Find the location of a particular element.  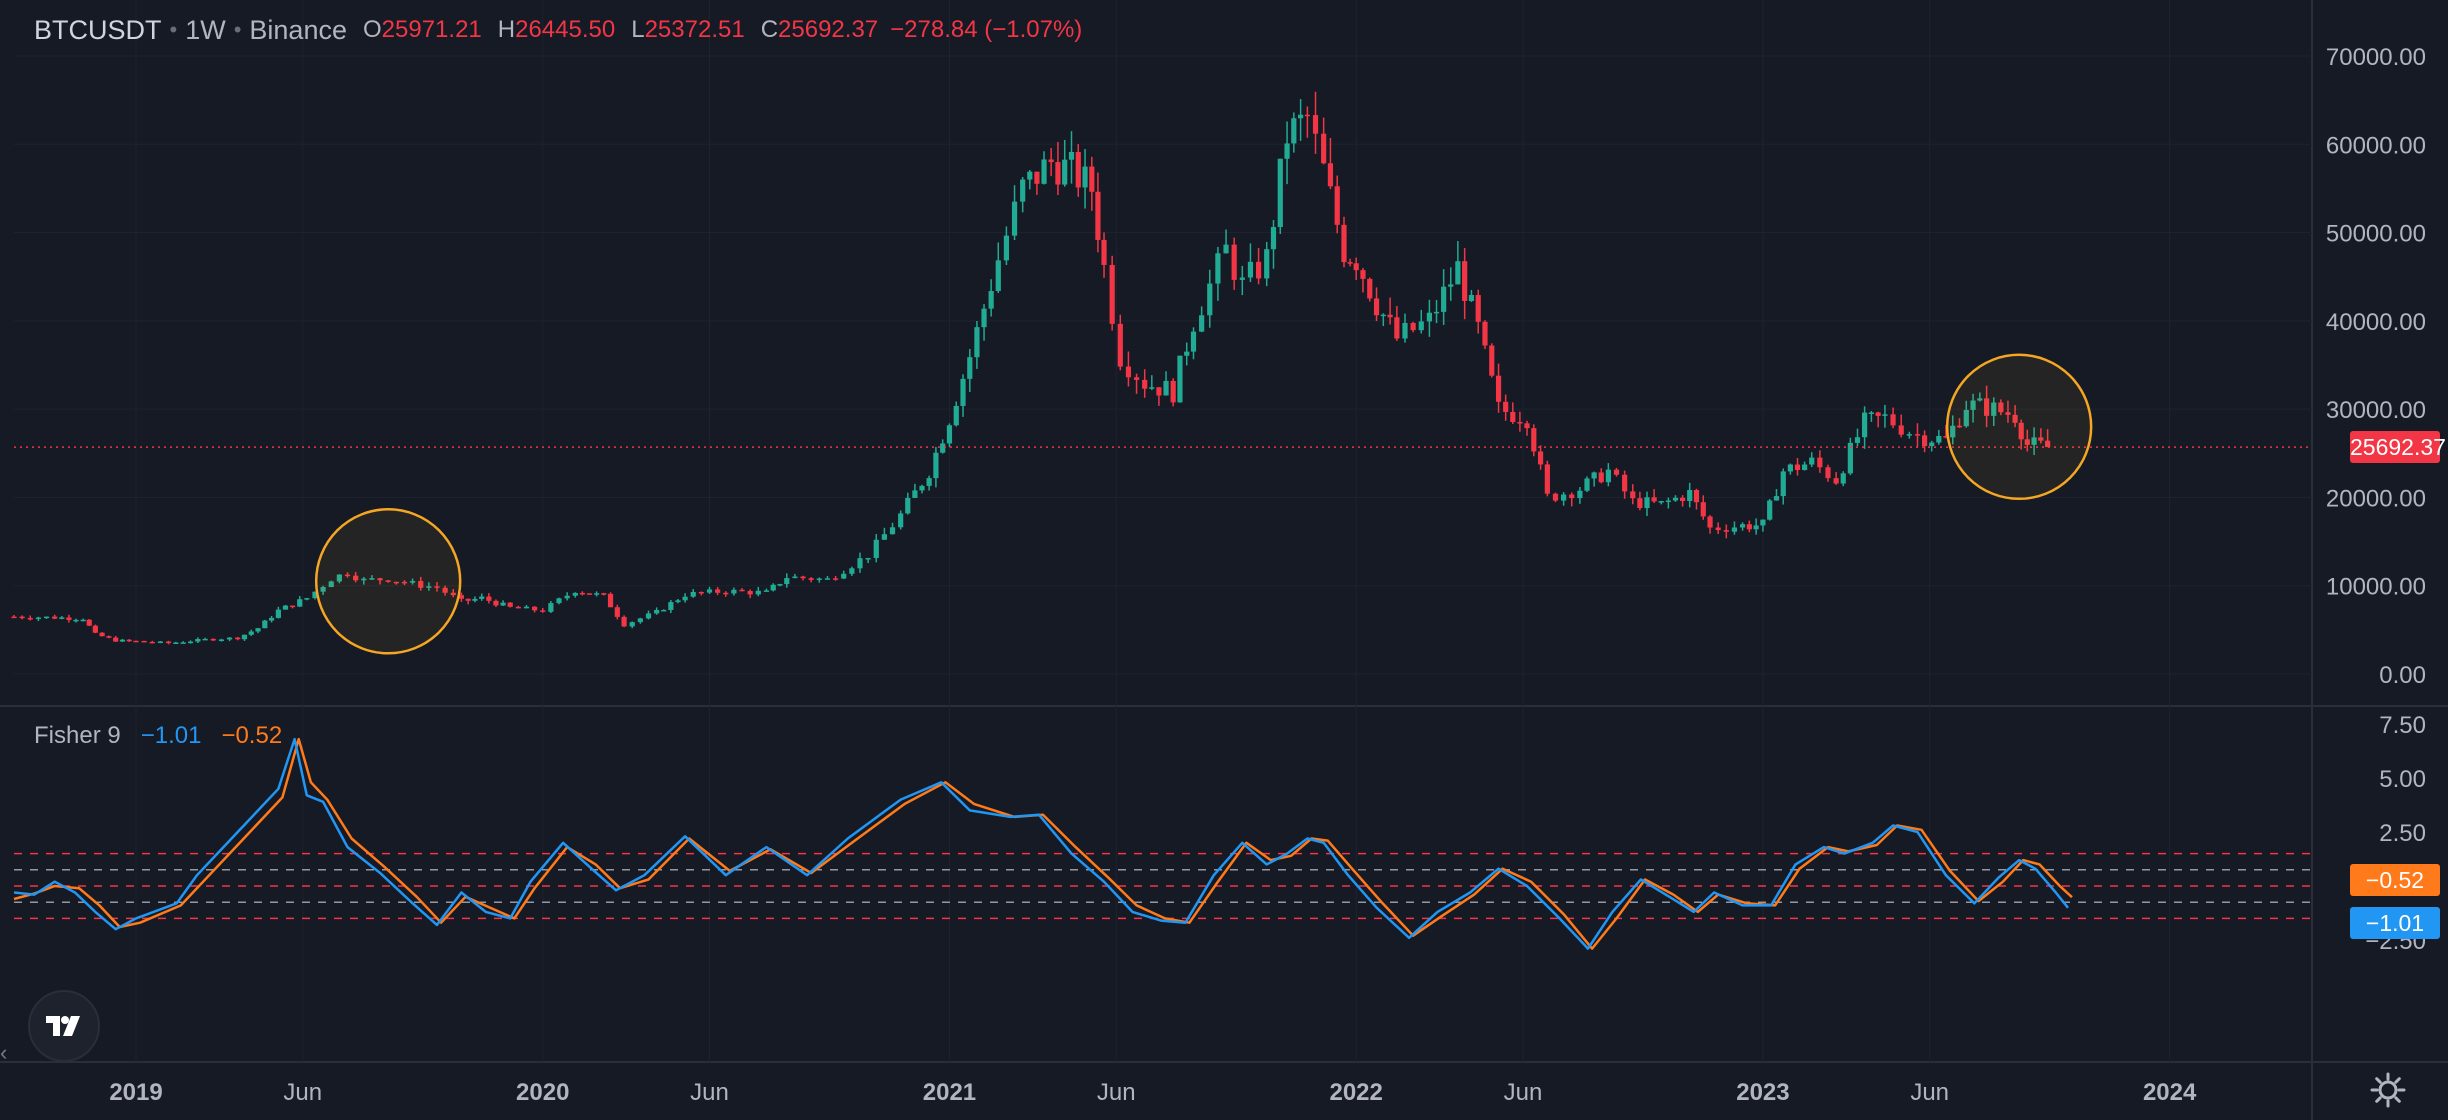

symbol-name: BTCUSDT is located at coordinates (98, 29).